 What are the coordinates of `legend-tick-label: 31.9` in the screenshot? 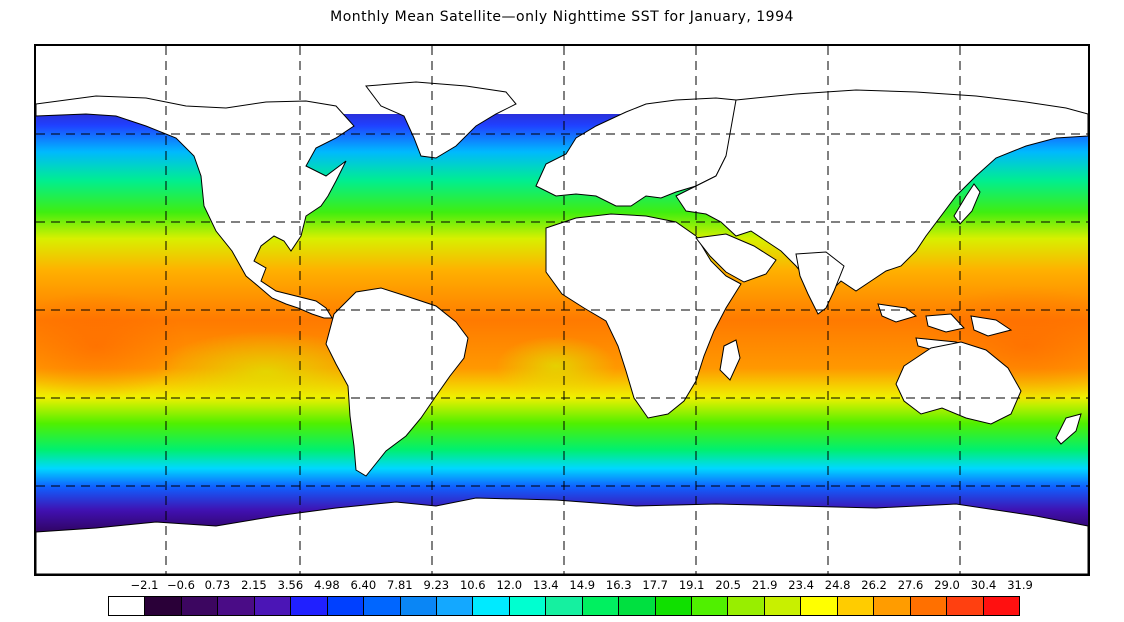 It's located at (1020, 585).